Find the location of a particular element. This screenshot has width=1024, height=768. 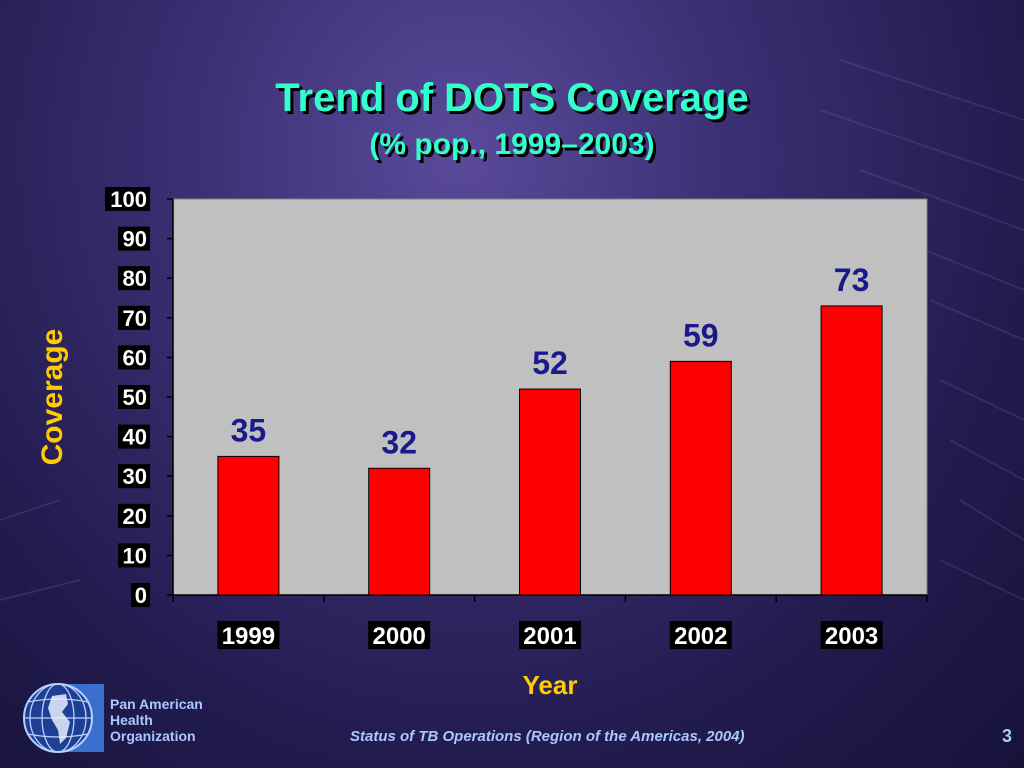

x-tick-label: 2001 is located at coordinates (549, 636).